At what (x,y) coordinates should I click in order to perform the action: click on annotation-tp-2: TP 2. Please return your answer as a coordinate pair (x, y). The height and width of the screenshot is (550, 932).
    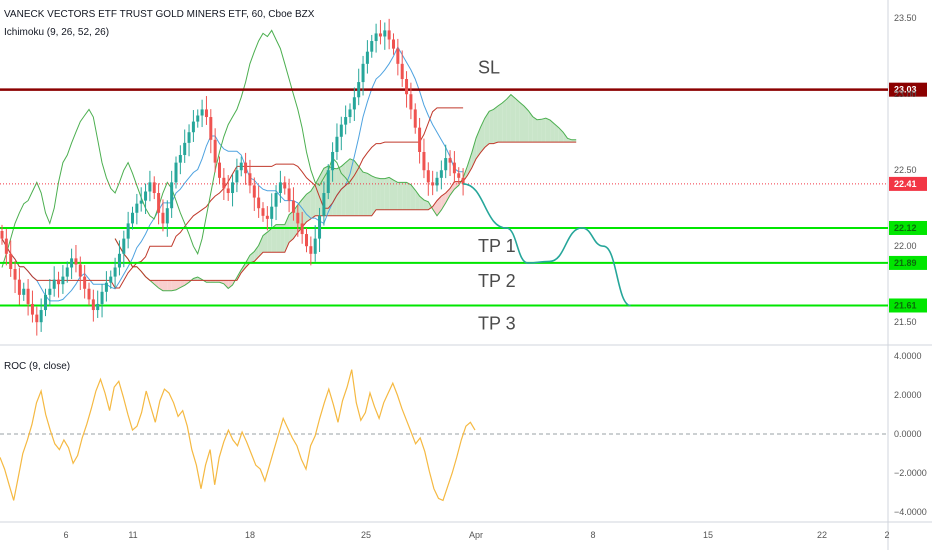
    Looking at the image, I should click on (497, 281).